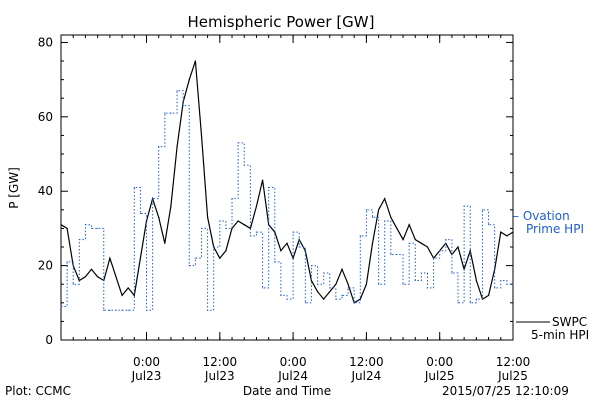  Describe the element at coordinates (281, 22) in the screenshot. I see `chart-title: Hemispheric Power [GW]` at that location.